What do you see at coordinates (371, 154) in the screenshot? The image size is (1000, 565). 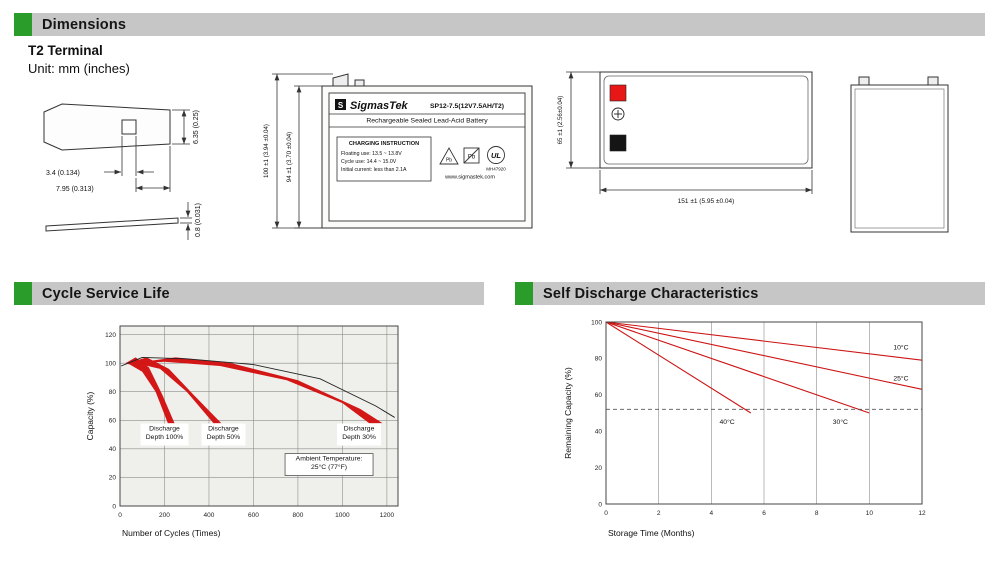 I see `charging-line-1: Floating use: 13.5 ~ 13.8V` at bounding box center [371, 154].